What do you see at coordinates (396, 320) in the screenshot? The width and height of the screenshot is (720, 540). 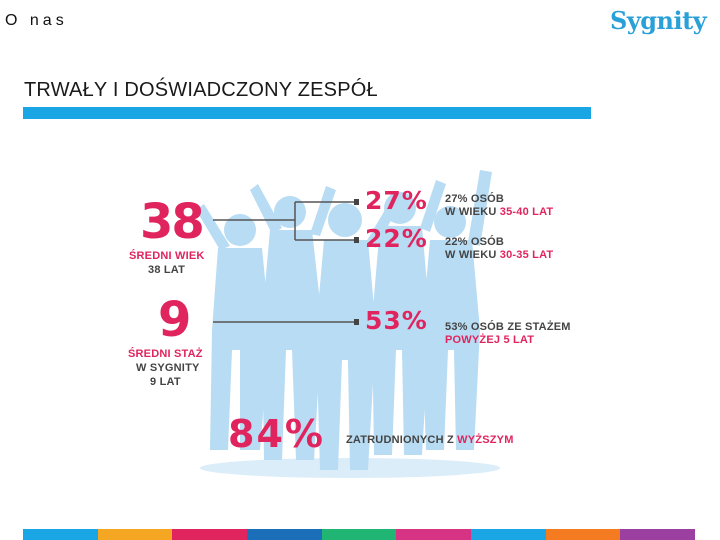 I see `tenure-group-percent: 53%` at bounding box center [396, 320].